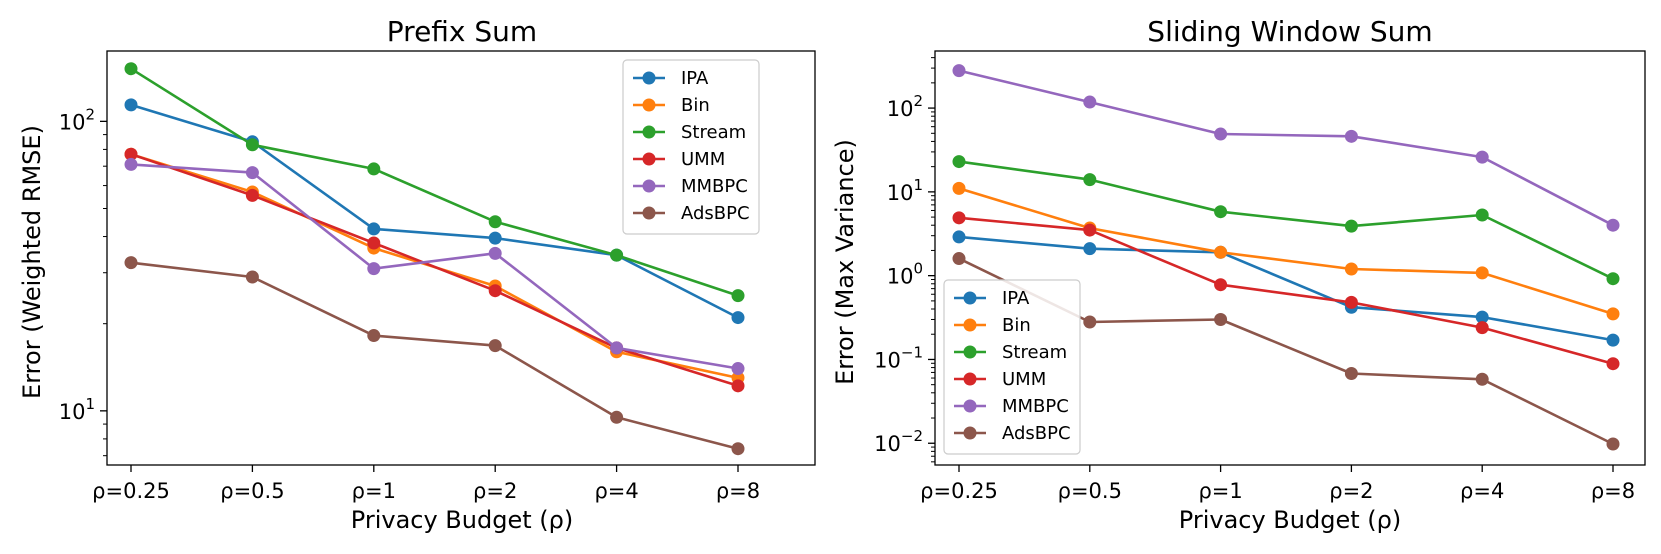 The image size is (1661, 554). I want to click on y-tick-label: 10¹, so click(905, 190).